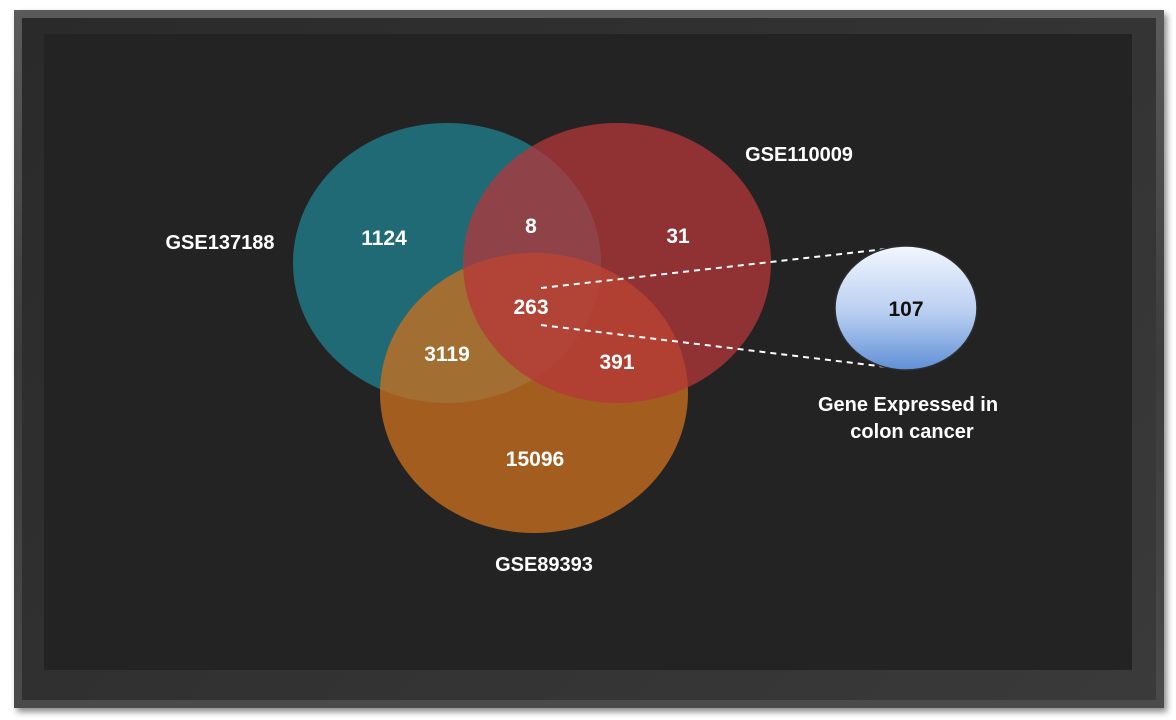  I want to click on set-label-gse137188: GSE137188, so click(220, 243).